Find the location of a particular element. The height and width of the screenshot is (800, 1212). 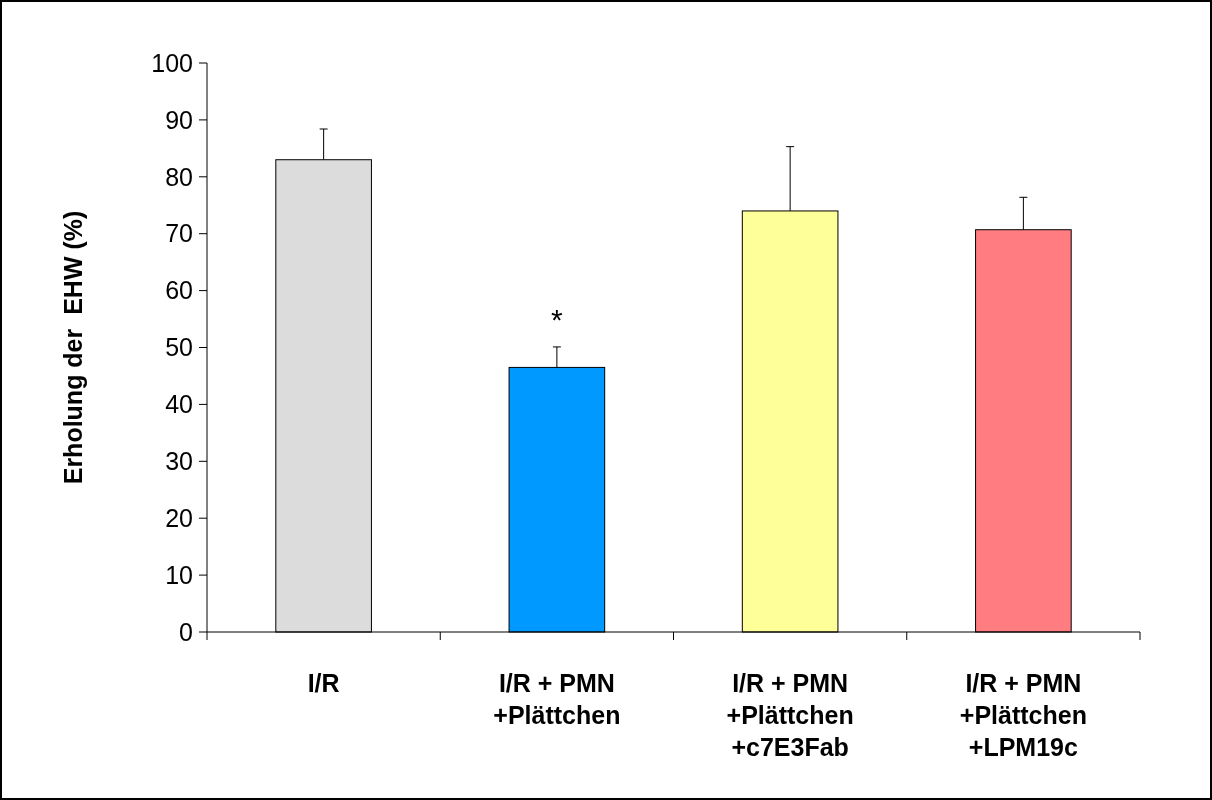

y-tick-label: 40 is located at coordinates (179, 404).